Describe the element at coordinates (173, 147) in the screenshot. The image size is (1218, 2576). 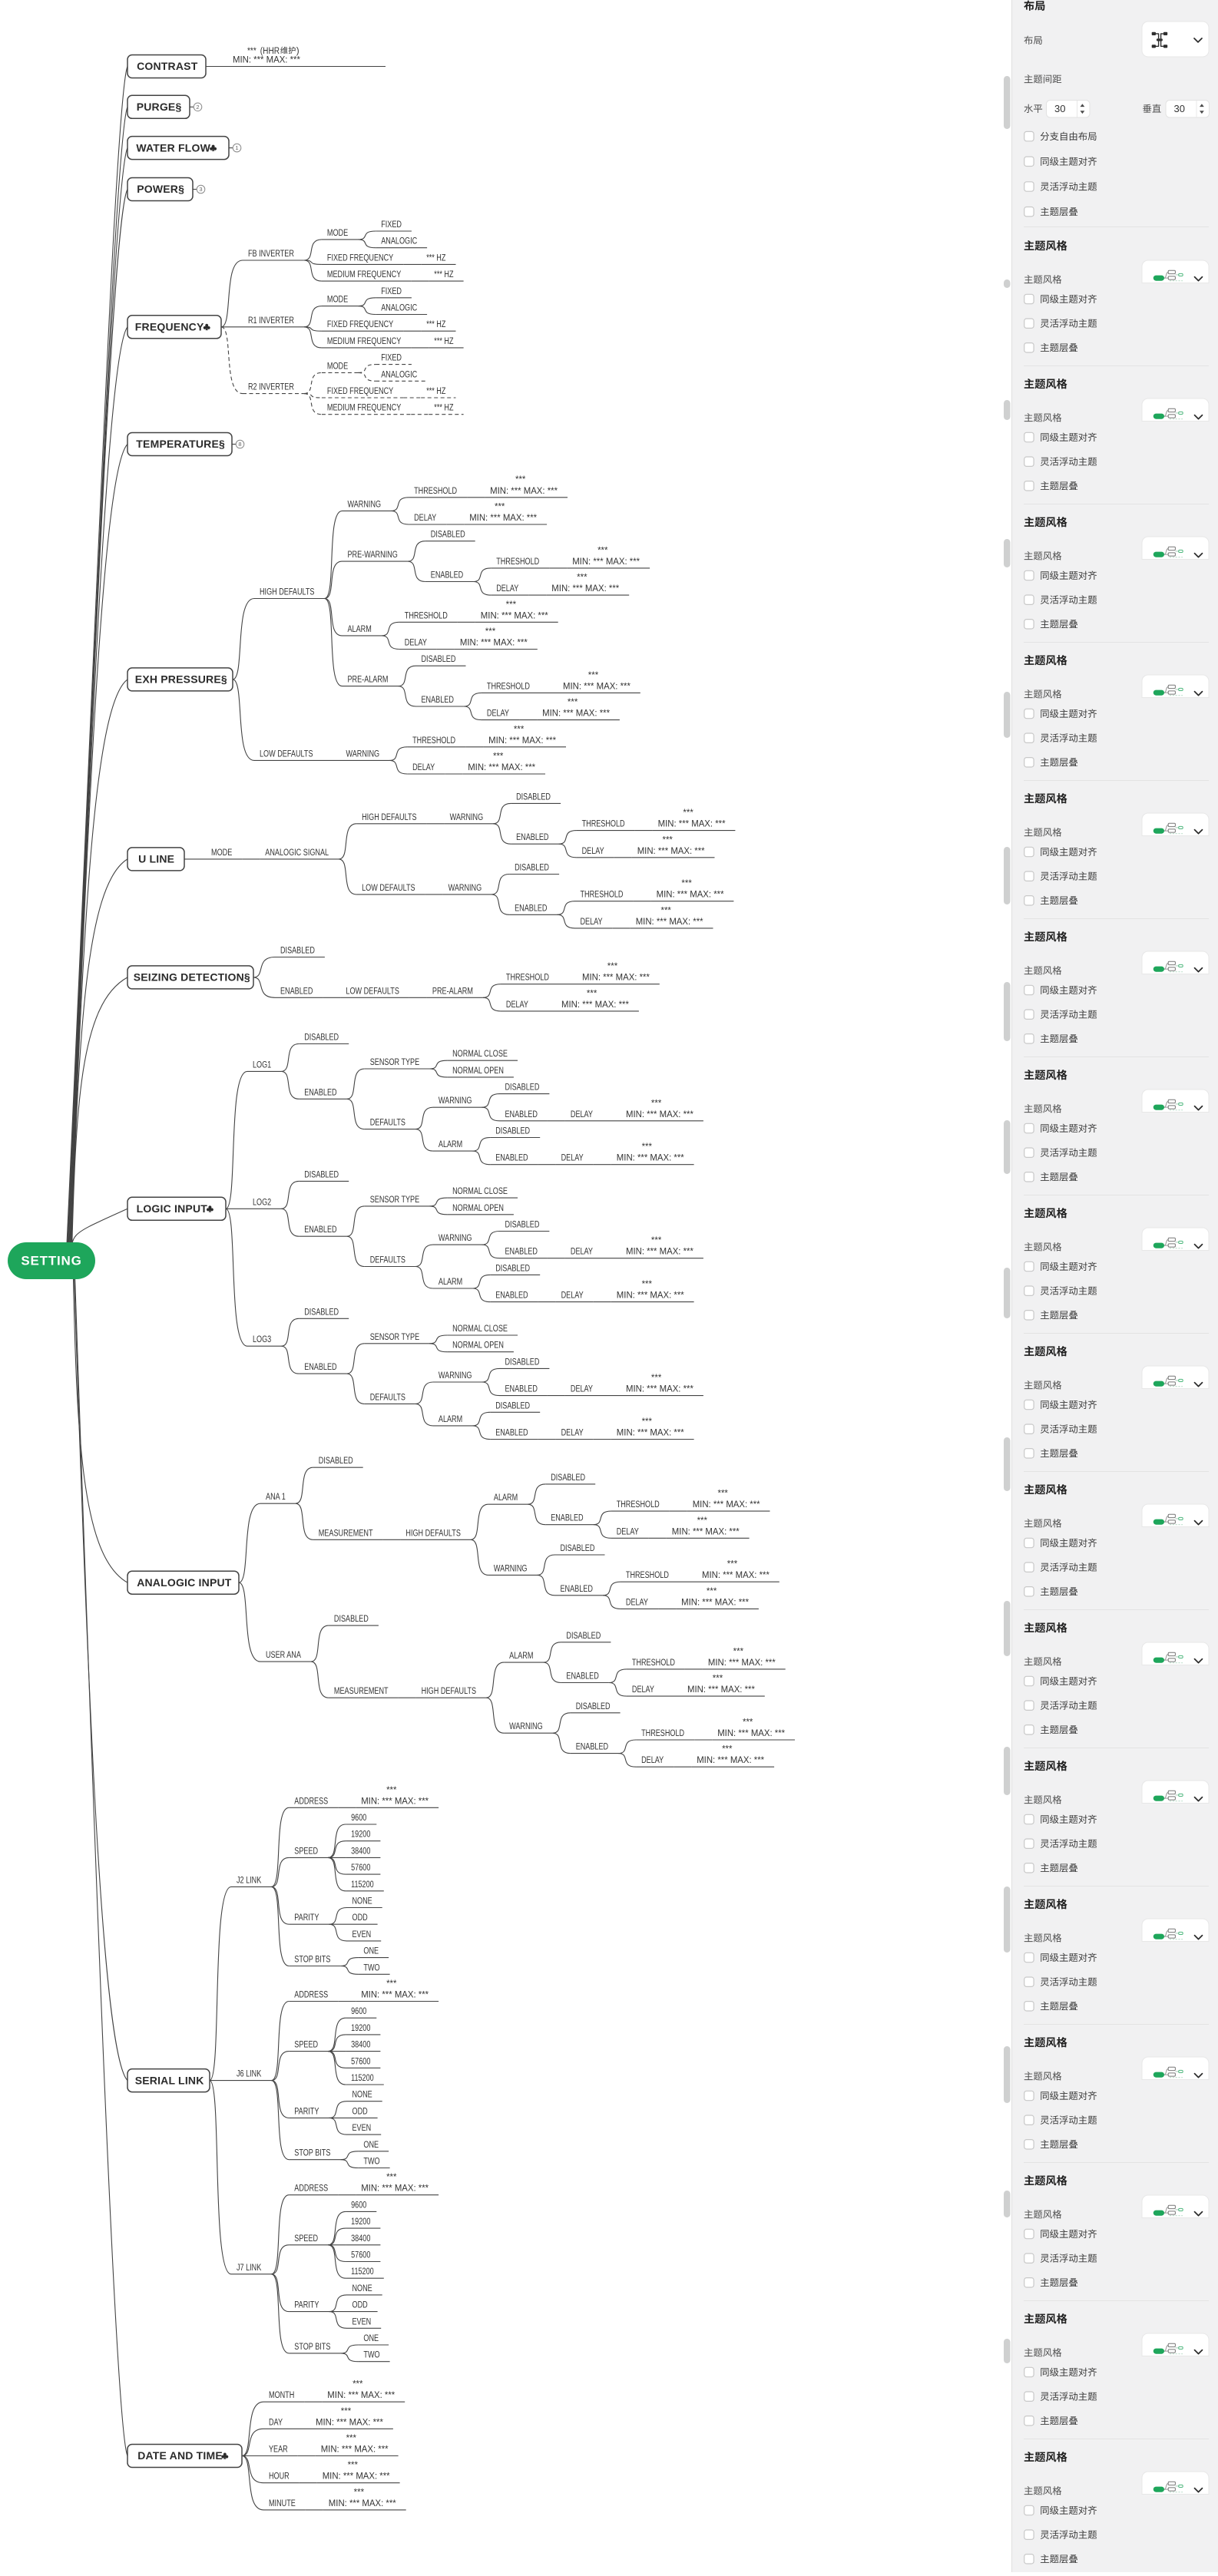
I see `svg-text: WATER FLOW` at that location.